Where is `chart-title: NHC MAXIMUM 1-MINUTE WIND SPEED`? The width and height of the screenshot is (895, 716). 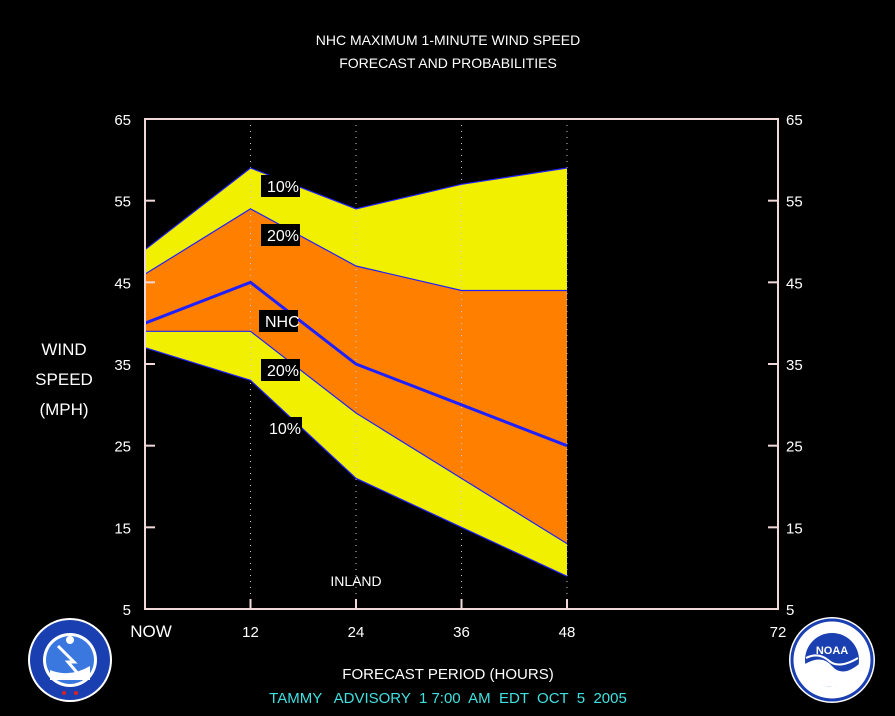 chart-title: NHC MAXIMUM 1-MINUTE WIND SPEED is located at coordinates (448, 40).